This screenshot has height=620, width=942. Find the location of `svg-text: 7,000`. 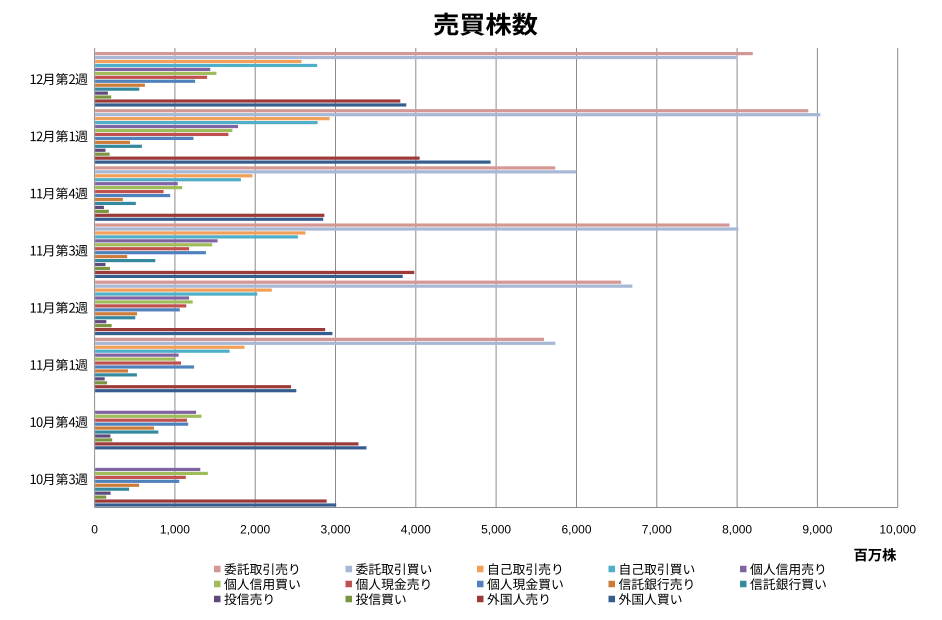

svg-text: 7,000 is located at coordinates (657, 529).